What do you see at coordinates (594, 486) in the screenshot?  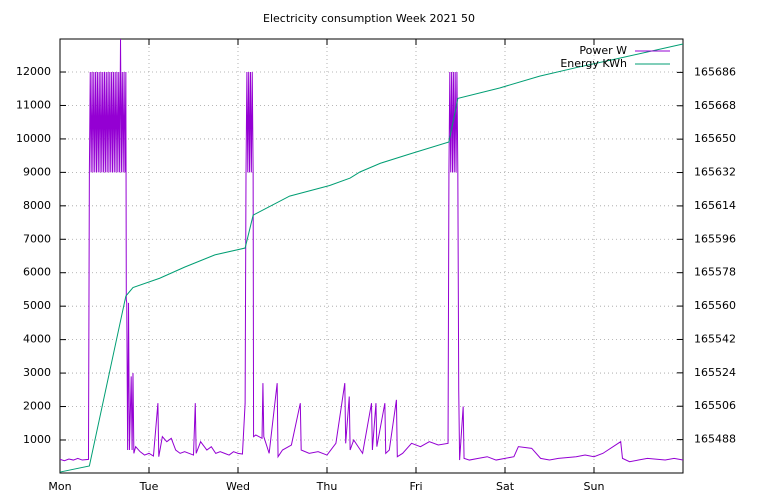 I see `x-tick-label: Sun` at bounding box center [594, 486].